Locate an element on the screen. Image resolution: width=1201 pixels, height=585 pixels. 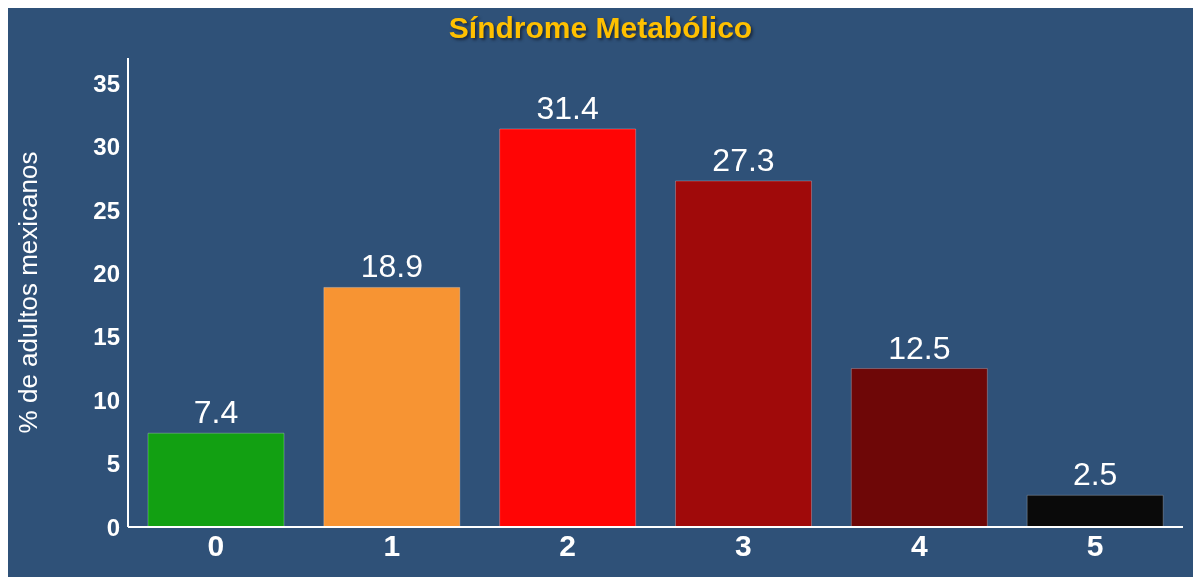
data-label: 27.3 is located at coordinates (743, 159).